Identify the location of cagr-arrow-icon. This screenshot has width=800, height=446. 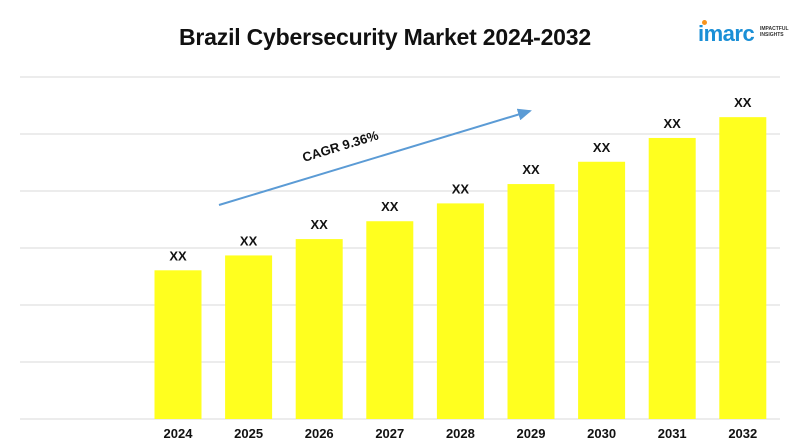
(375, 157).